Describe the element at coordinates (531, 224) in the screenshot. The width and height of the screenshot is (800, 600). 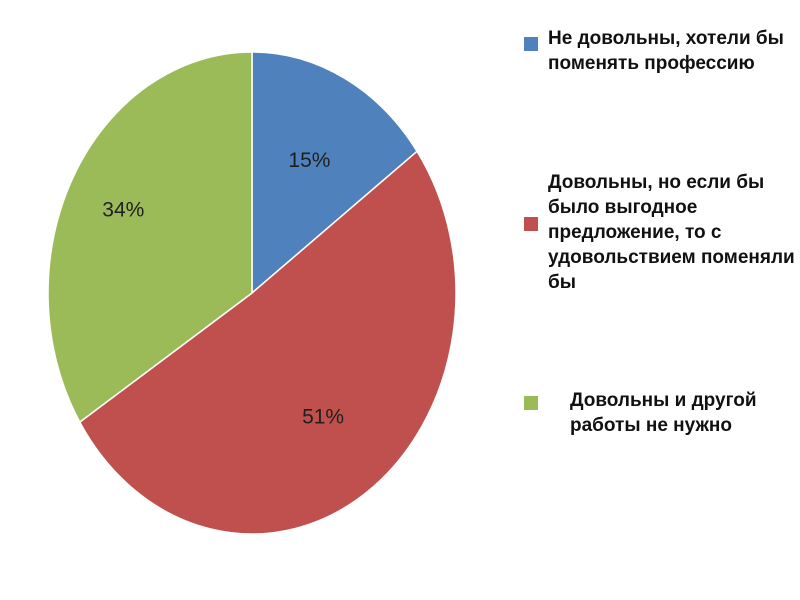
I see `legend-swatch-satisfied-but-would-change` at that location.